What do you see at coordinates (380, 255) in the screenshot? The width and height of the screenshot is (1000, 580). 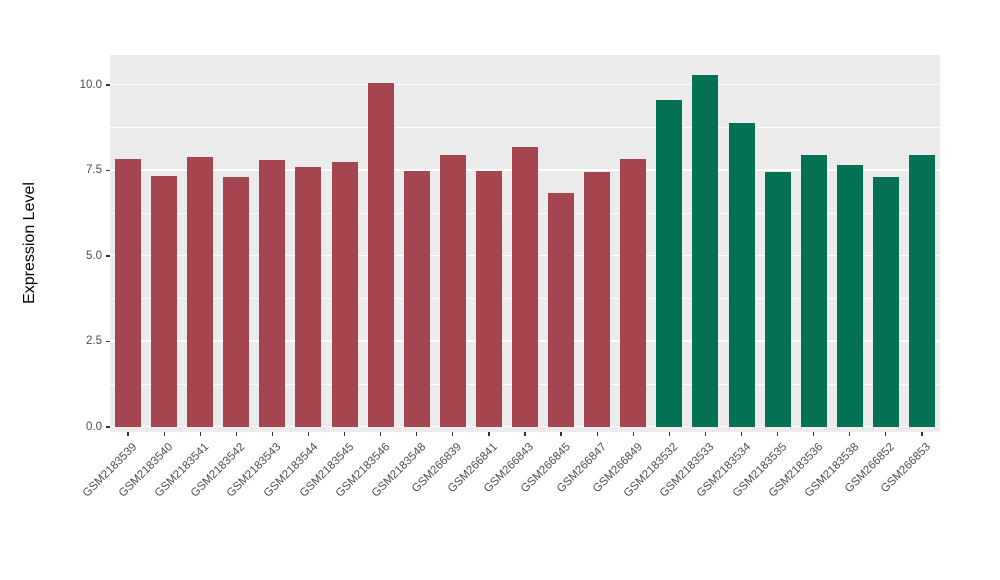 I see `bar-GSM2183546` at bounding box center [380, 255].